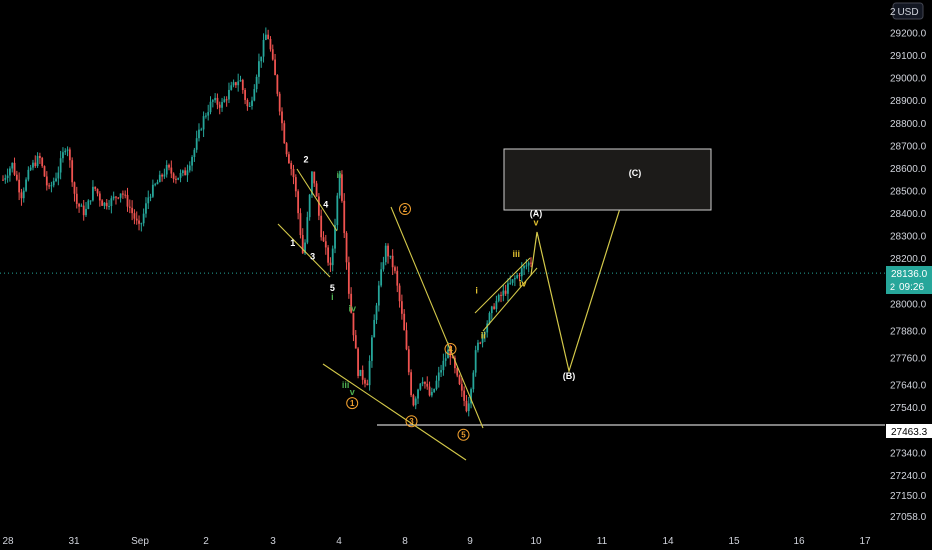 The height and width of the screenshot is (550, 932). What do you see at coordinates (734, 541) in the screenshot?
I see `x-tick-label: 15` at bounding box center [734, 541].